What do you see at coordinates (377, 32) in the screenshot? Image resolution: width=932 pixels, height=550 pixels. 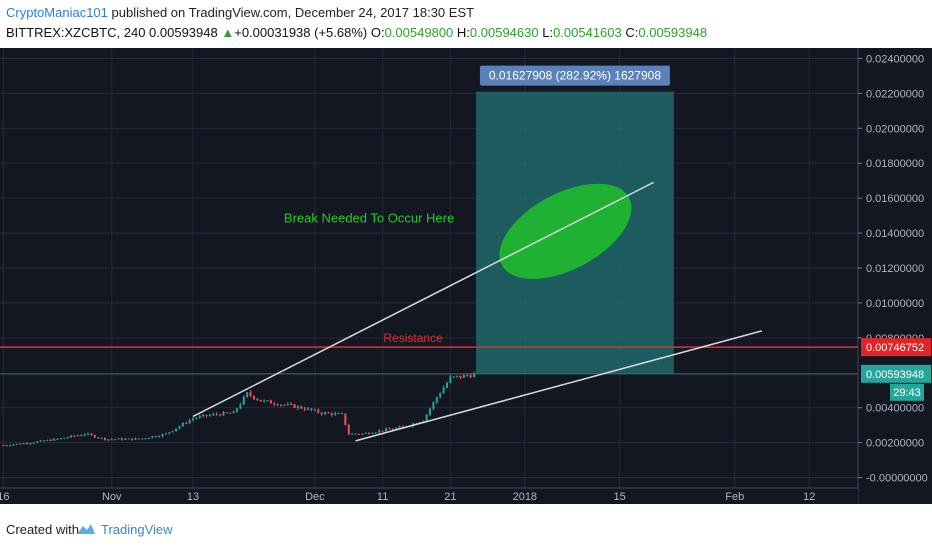 I see `open-label: O:` at bounding box center [377, 32].